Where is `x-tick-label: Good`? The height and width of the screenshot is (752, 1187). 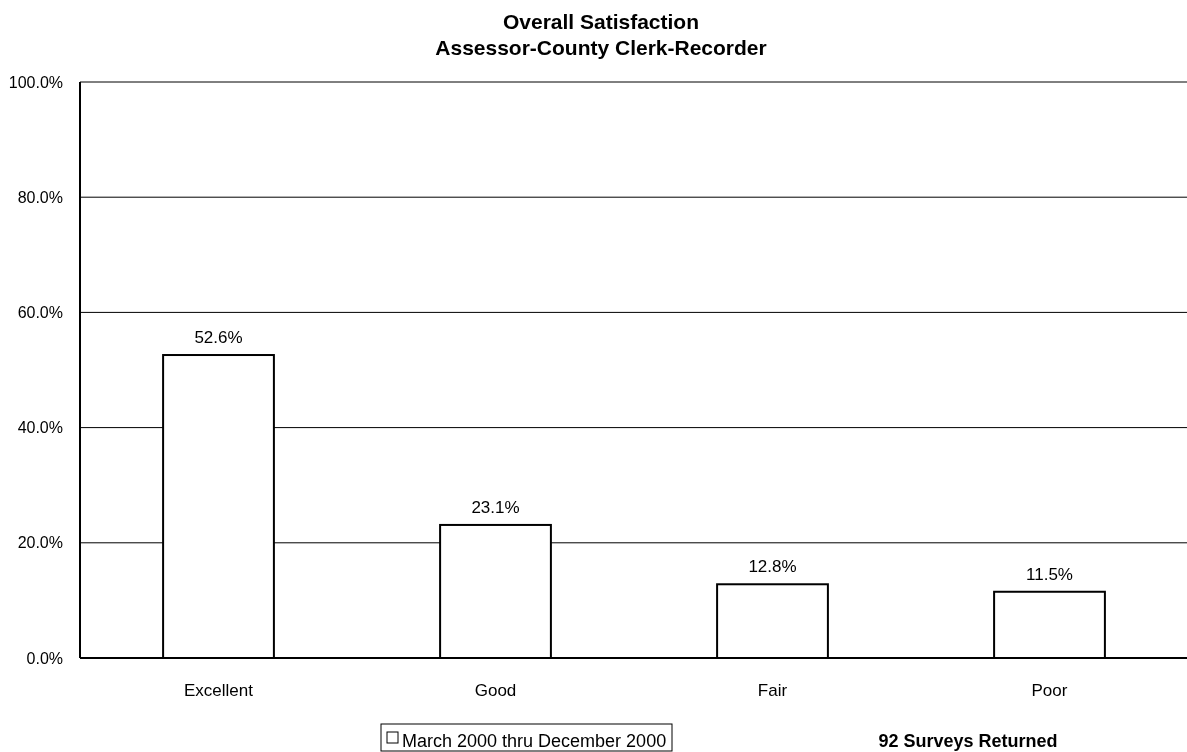 x-tick-label: Good is located at coordinates (495, 690).